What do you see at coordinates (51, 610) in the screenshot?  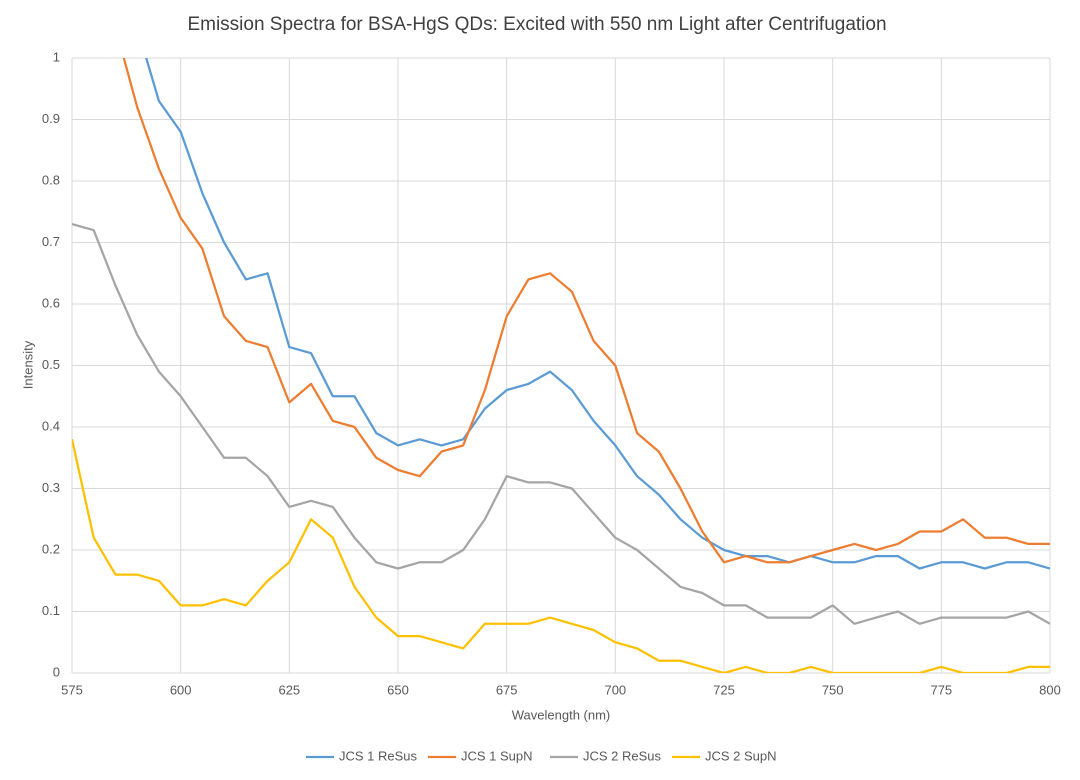 I see `y-tick-label: 0.1` at bounding box center [51, 610].